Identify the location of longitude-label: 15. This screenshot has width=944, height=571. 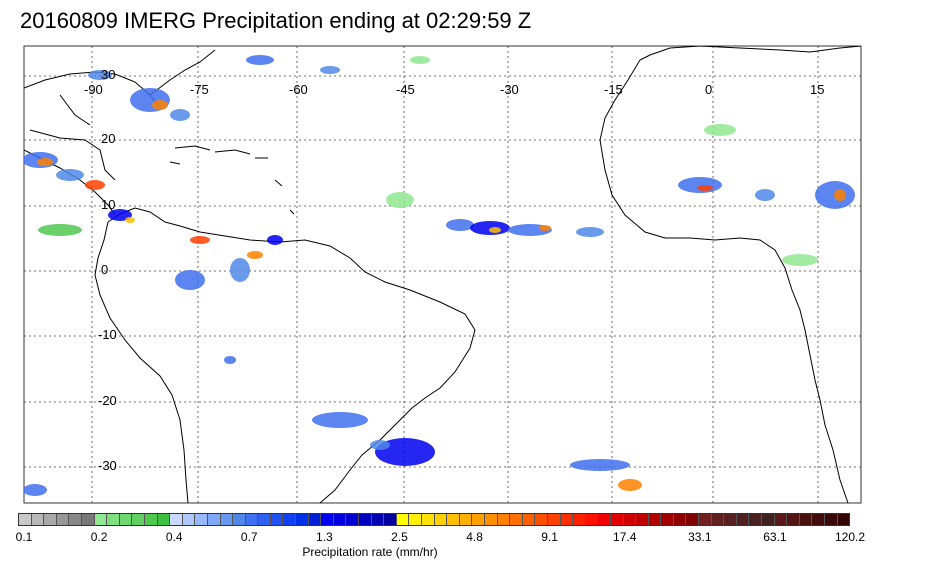
(817, 89).